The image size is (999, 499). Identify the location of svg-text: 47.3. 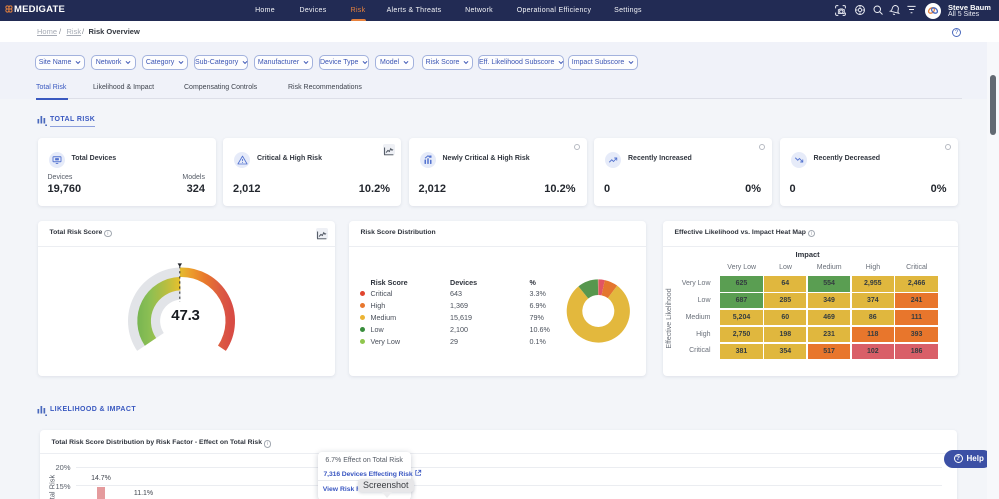
(185, 315).